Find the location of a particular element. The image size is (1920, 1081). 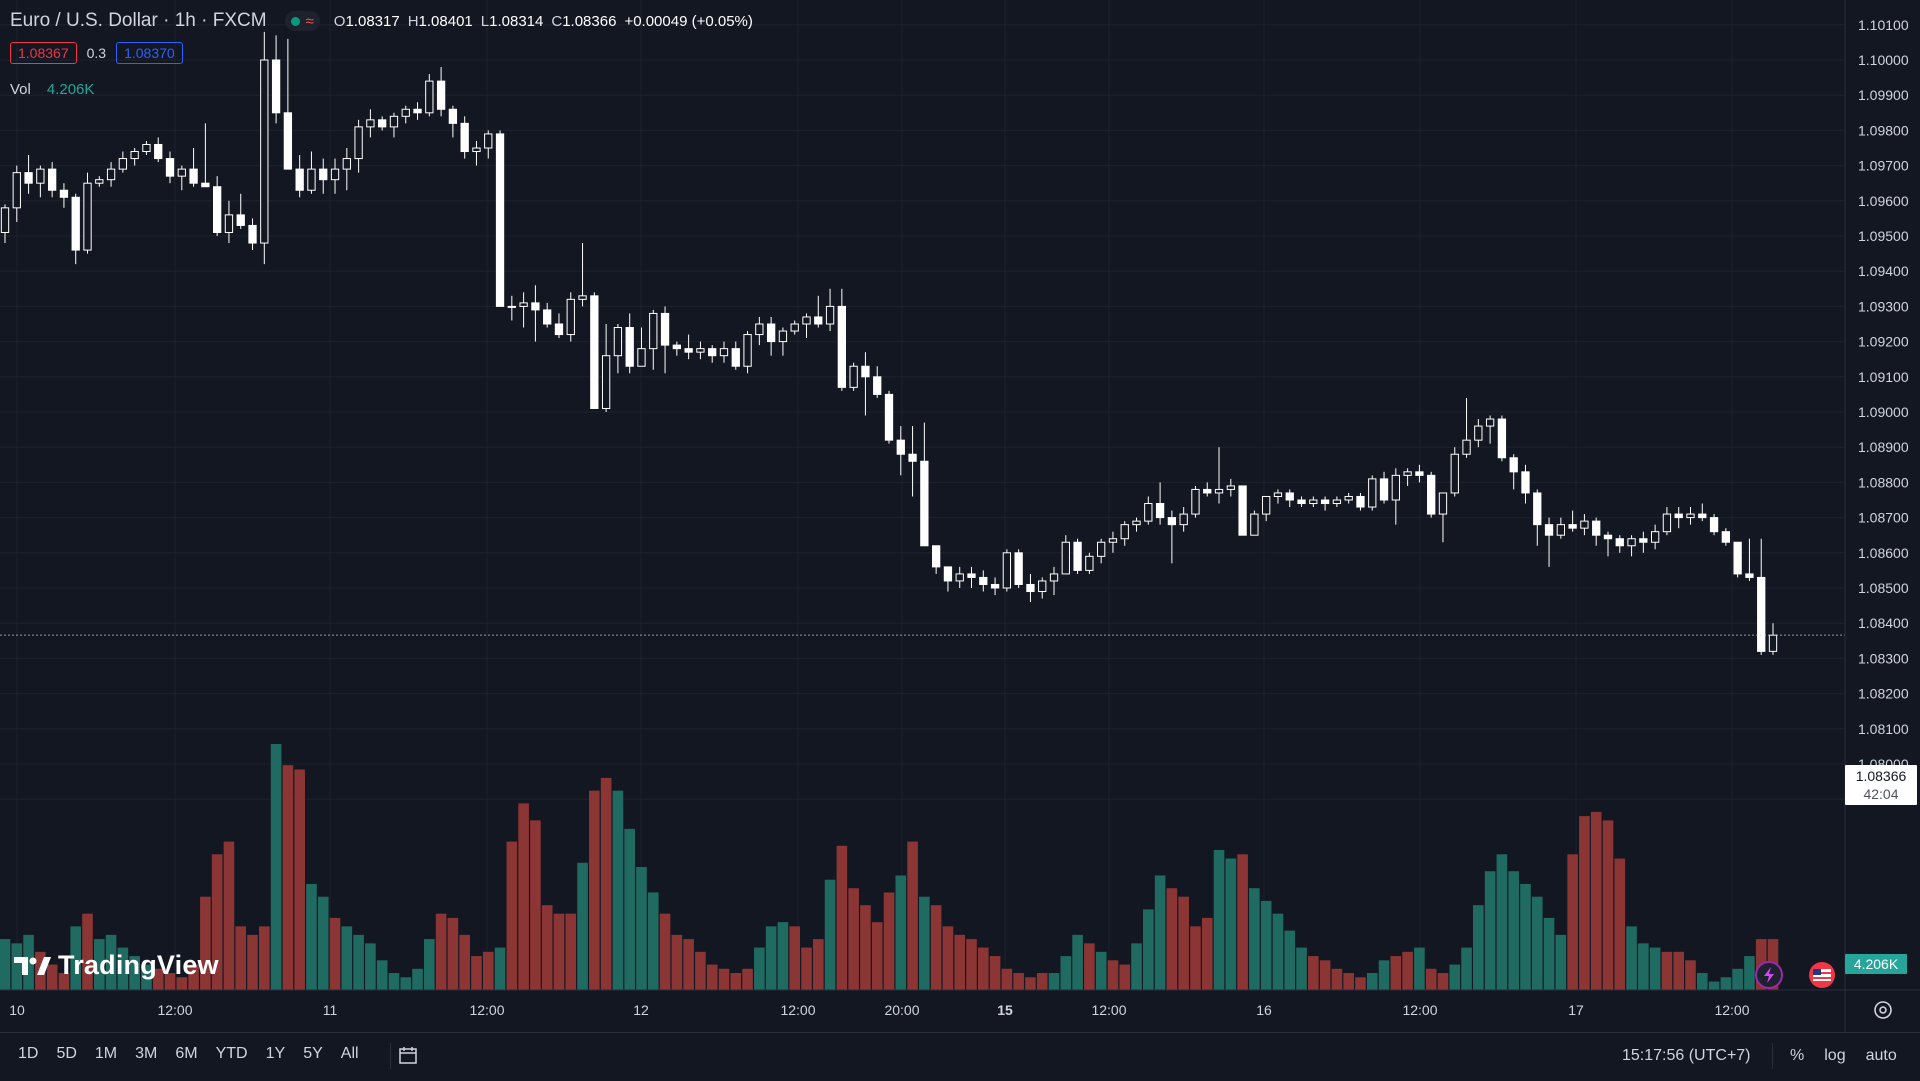

auto-scale-button: auto is located at coordinates (1881, 1055).